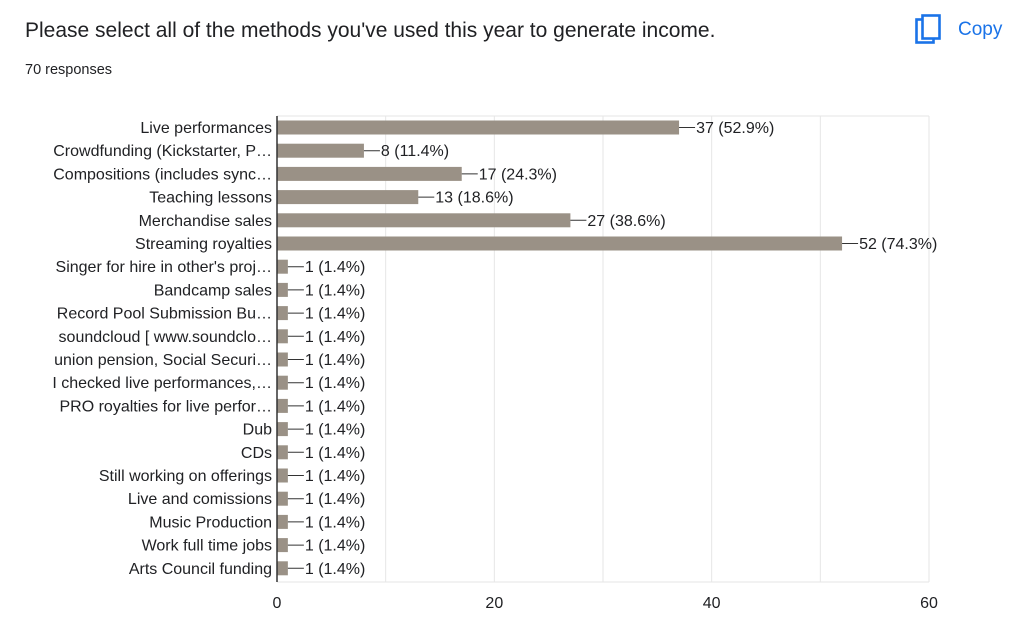  What do you see at coordinates (928, 29) in the screenshot?
I see `copy-icon` at bounding box center [928, 29].